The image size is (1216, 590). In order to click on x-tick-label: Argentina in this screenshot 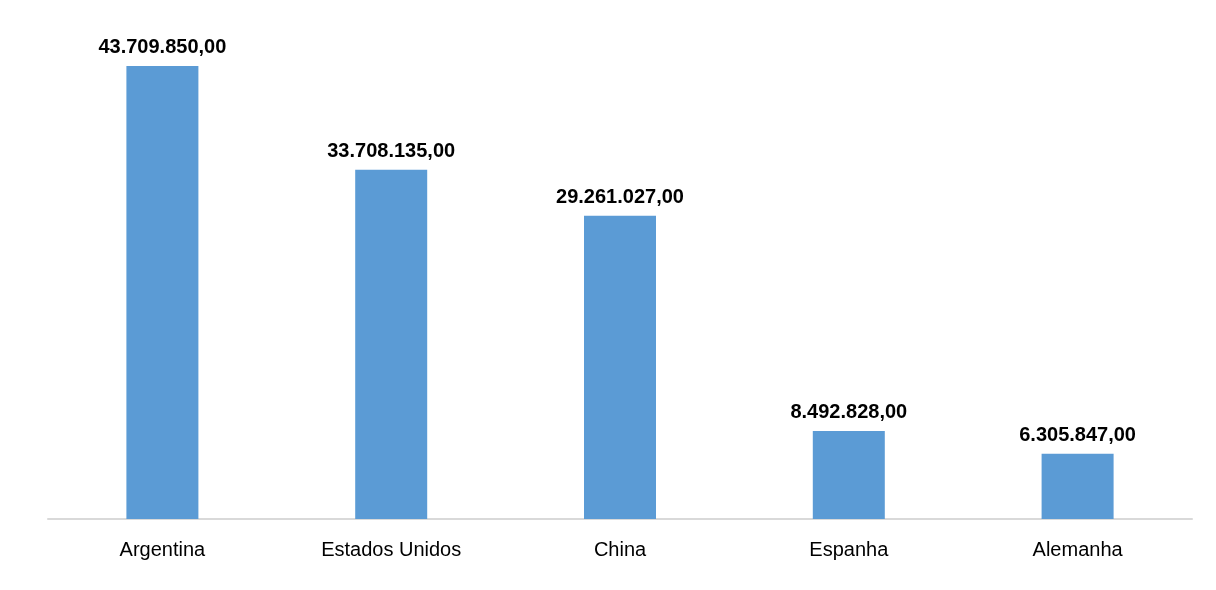, I will do `click(163, 549)`.